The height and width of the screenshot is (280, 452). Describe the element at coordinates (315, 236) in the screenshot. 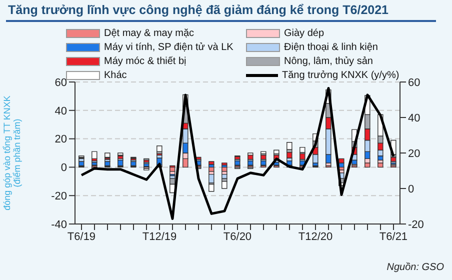

I see `x-tick-label: T12/20` at that location.